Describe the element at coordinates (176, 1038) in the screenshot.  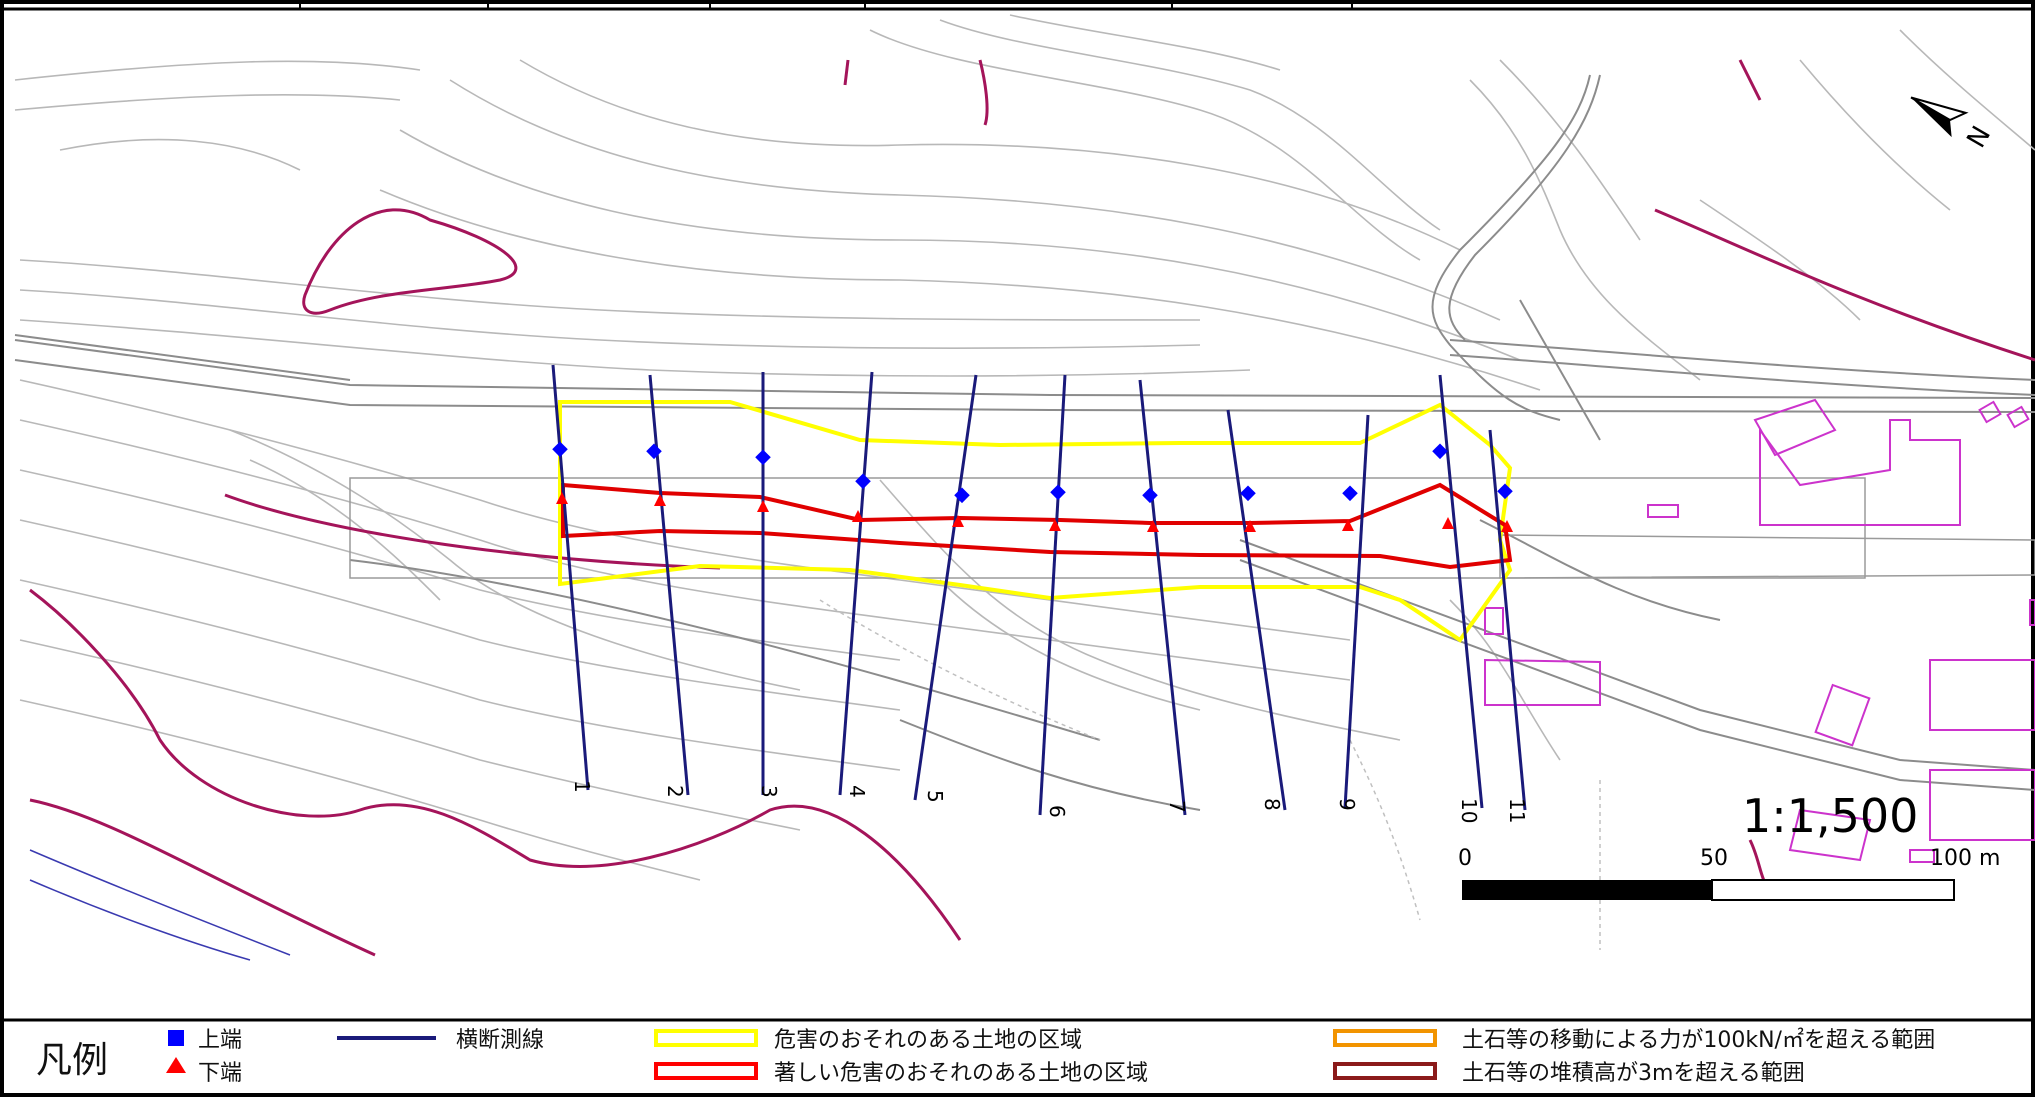
I see `square-icon` at that location.